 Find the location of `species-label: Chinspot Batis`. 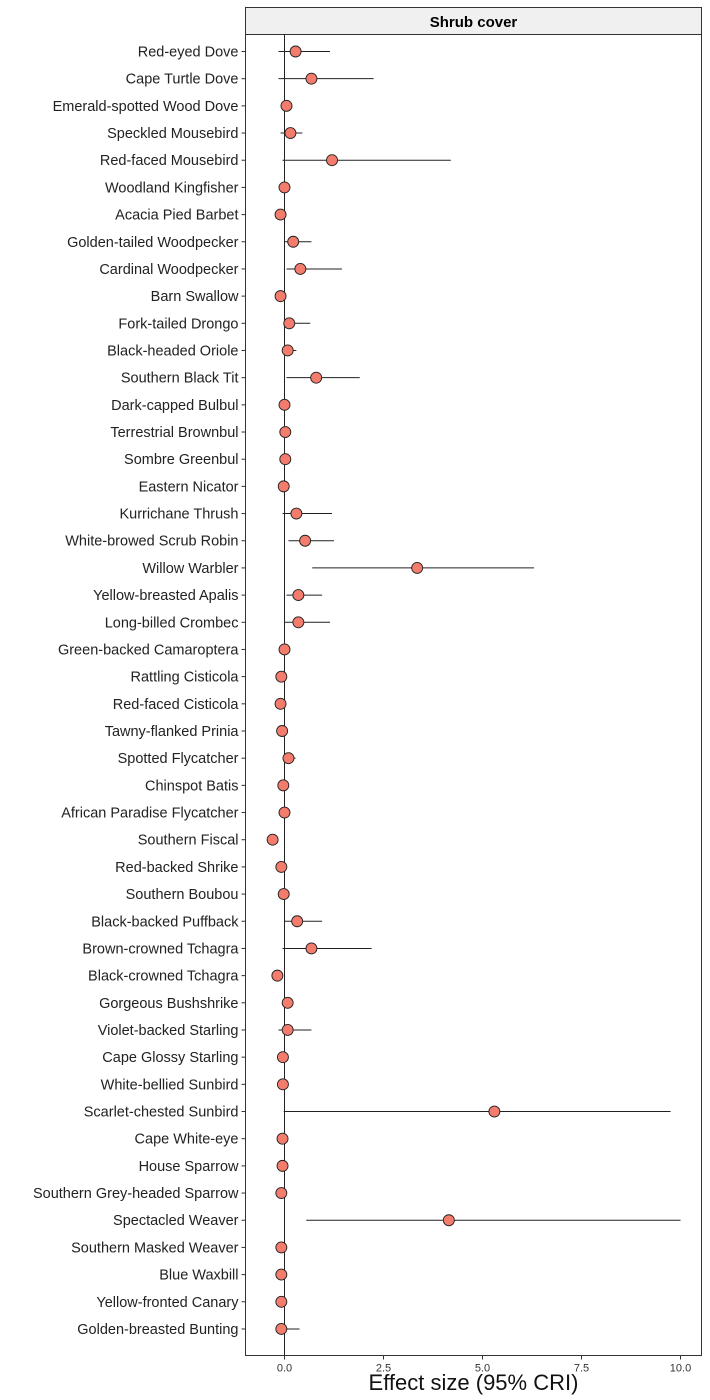

species-label: Chinspot Batis is located at coordinates (192, 786).